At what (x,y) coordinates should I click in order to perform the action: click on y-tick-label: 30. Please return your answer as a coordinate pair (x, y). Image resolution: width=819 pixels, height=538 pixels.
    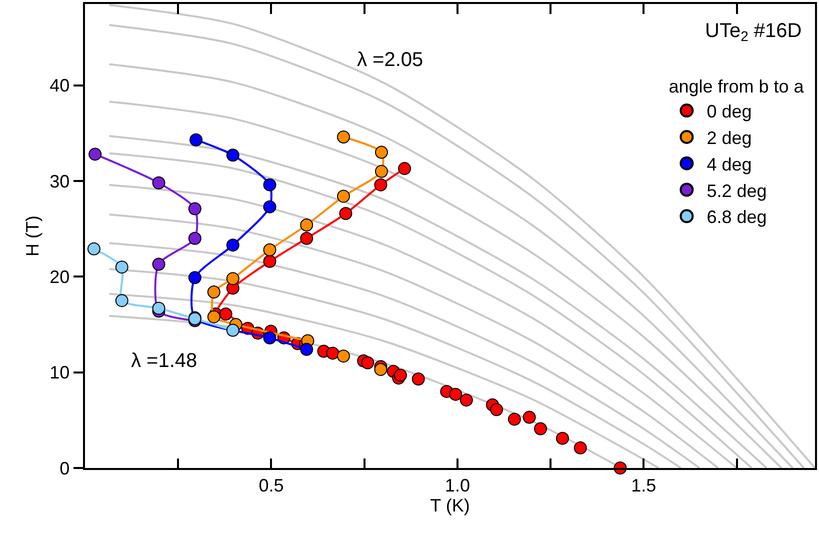
    Looking at the image, I should click on (60, 181).